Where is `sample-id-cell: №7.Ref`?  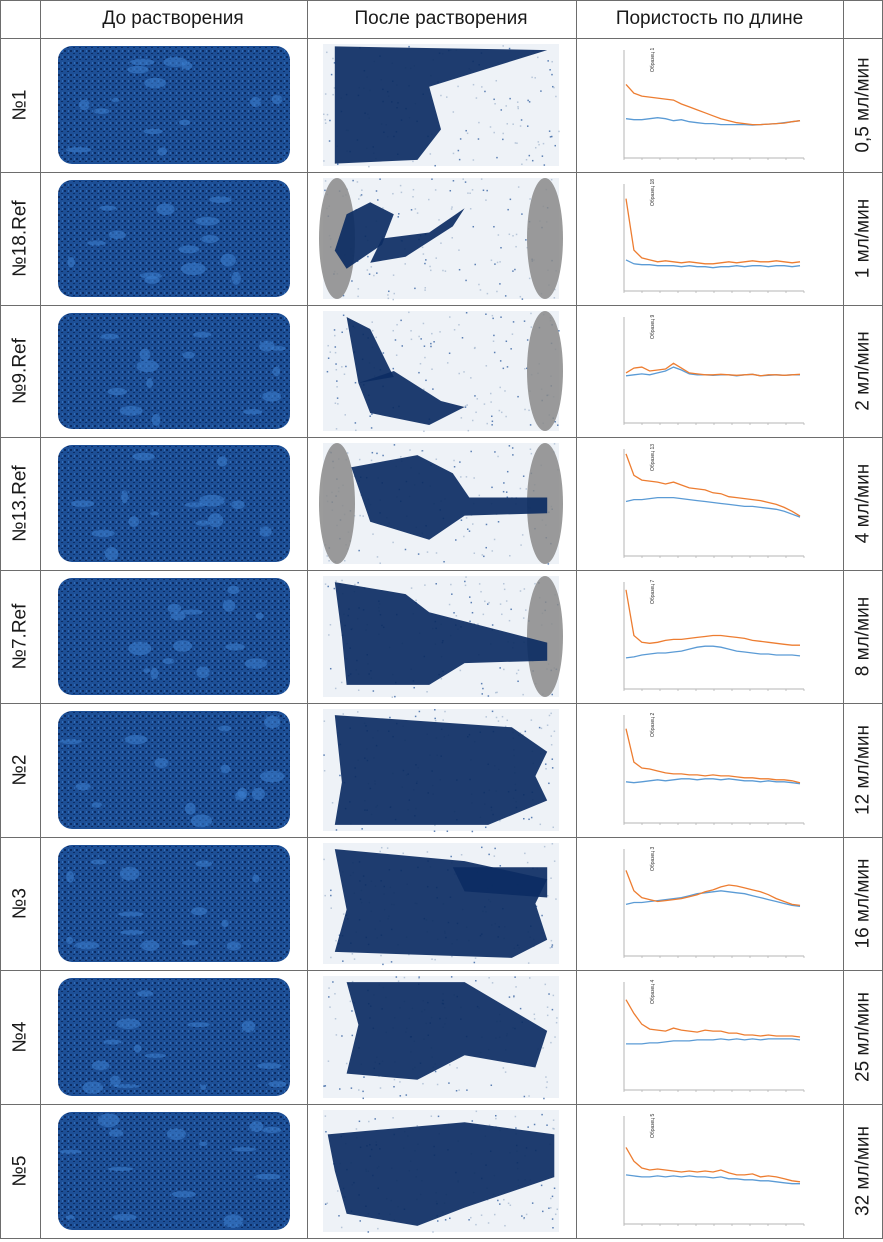 sample-id-cell: №7.Ref is located at coordinates (20, 636).